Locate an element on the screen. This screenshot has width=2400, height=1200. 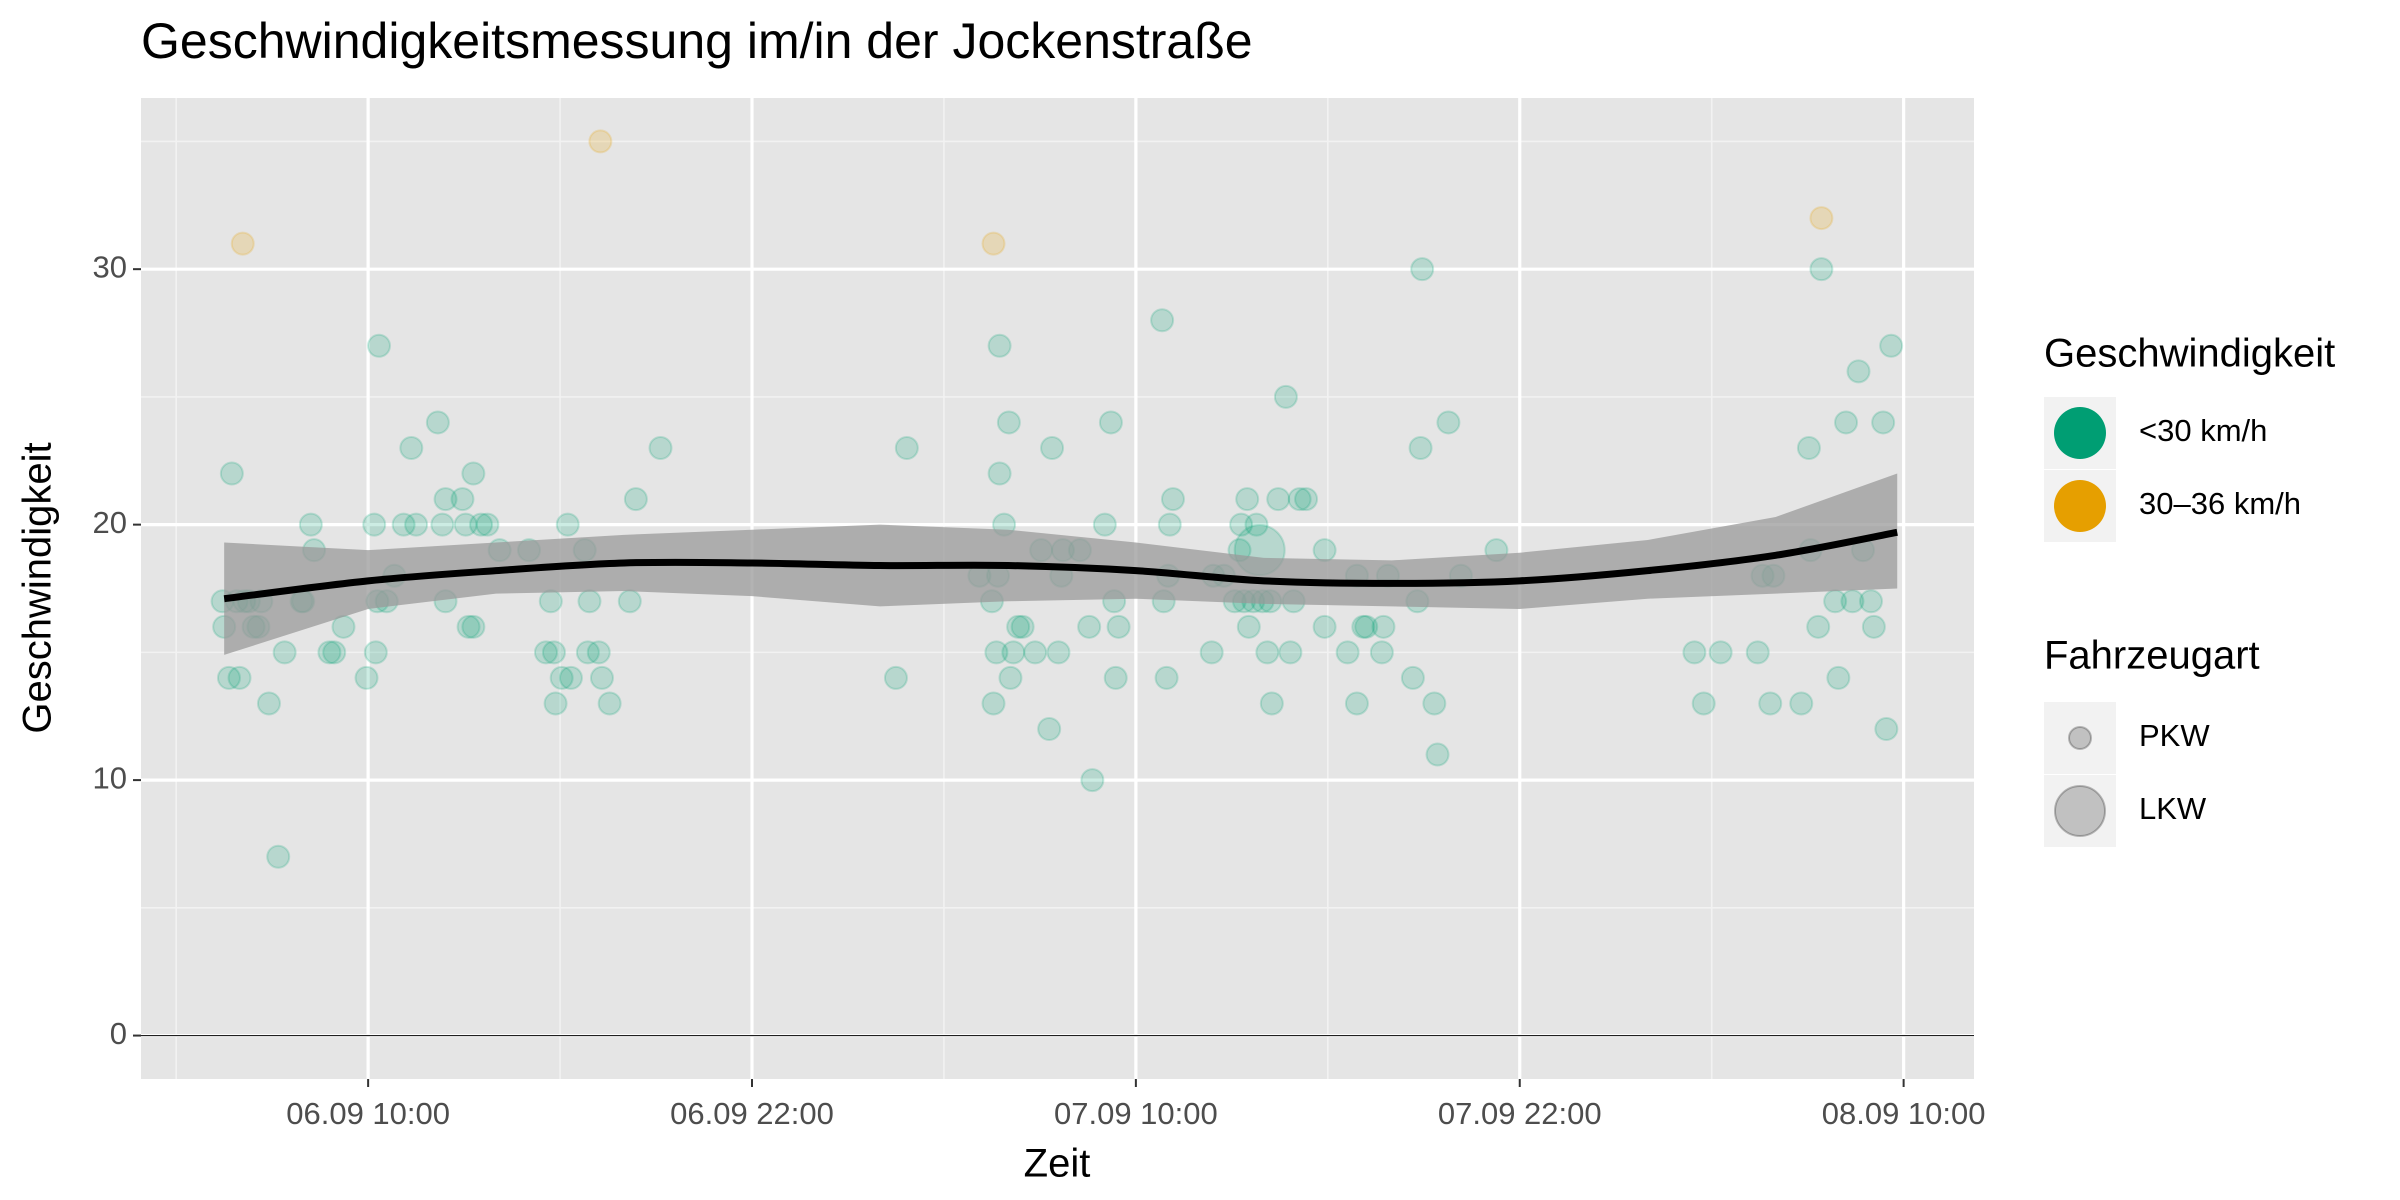
legend-label: LKW is located at coordinates (2173, 808).